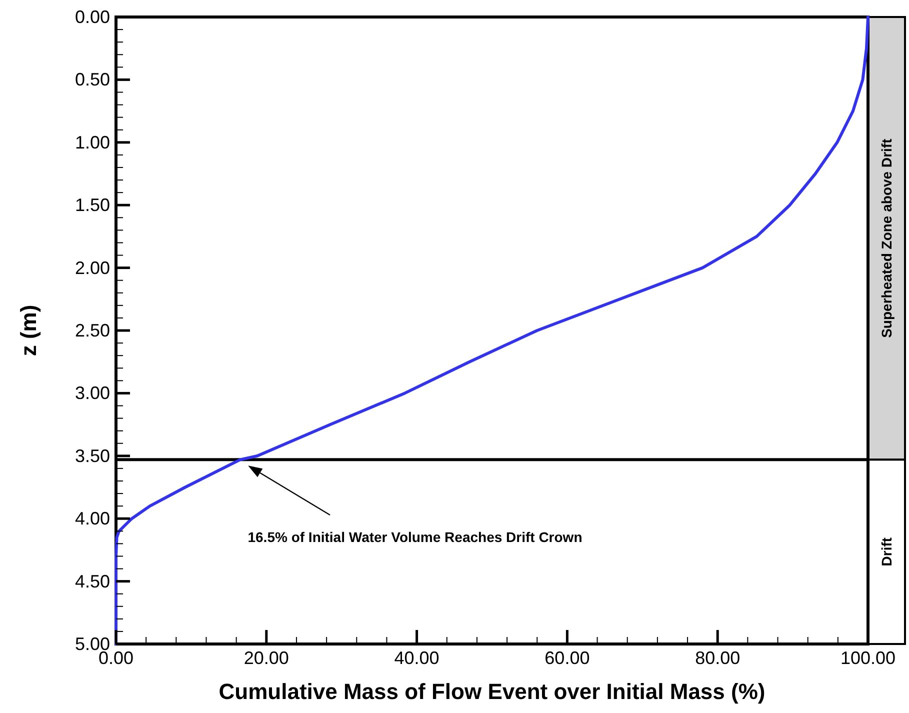 The image size is (909, 713). I want to click on text: Superheated Zone above Drift, so click(886, 238).